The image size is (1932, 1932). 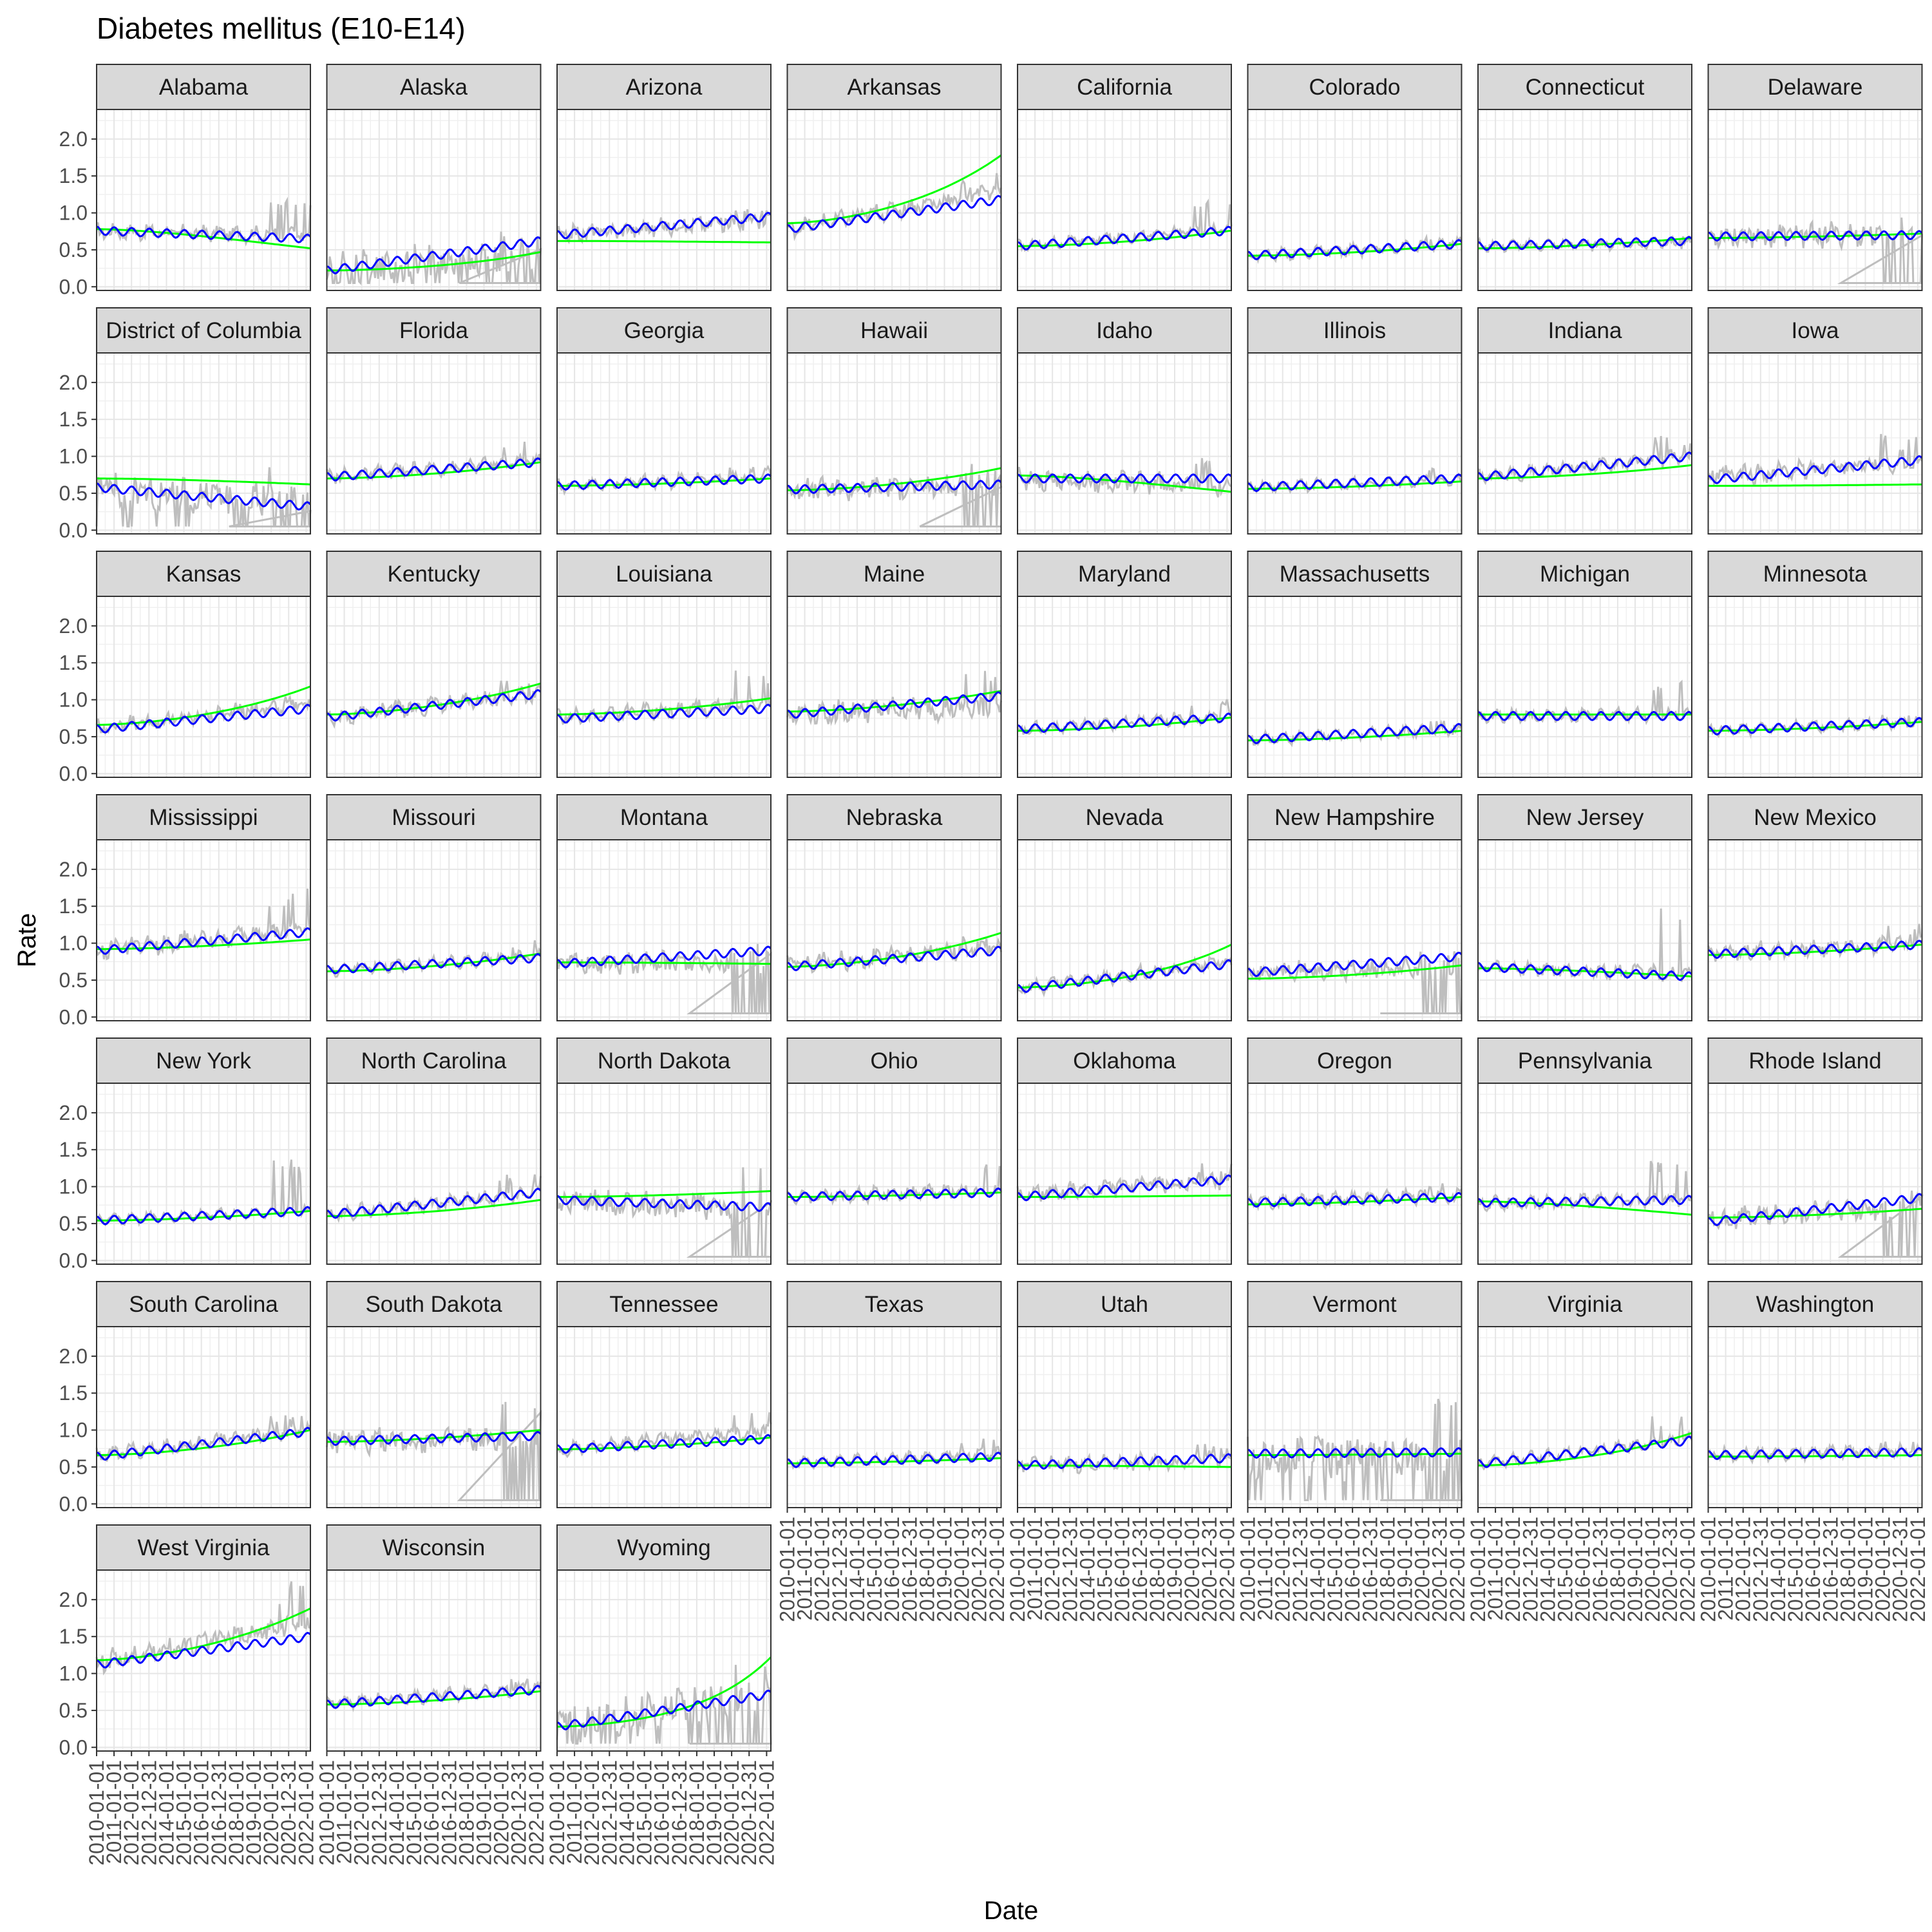 I want to click on facet-strip-label: Pennsylvania, so click(x=1585, y=1061).